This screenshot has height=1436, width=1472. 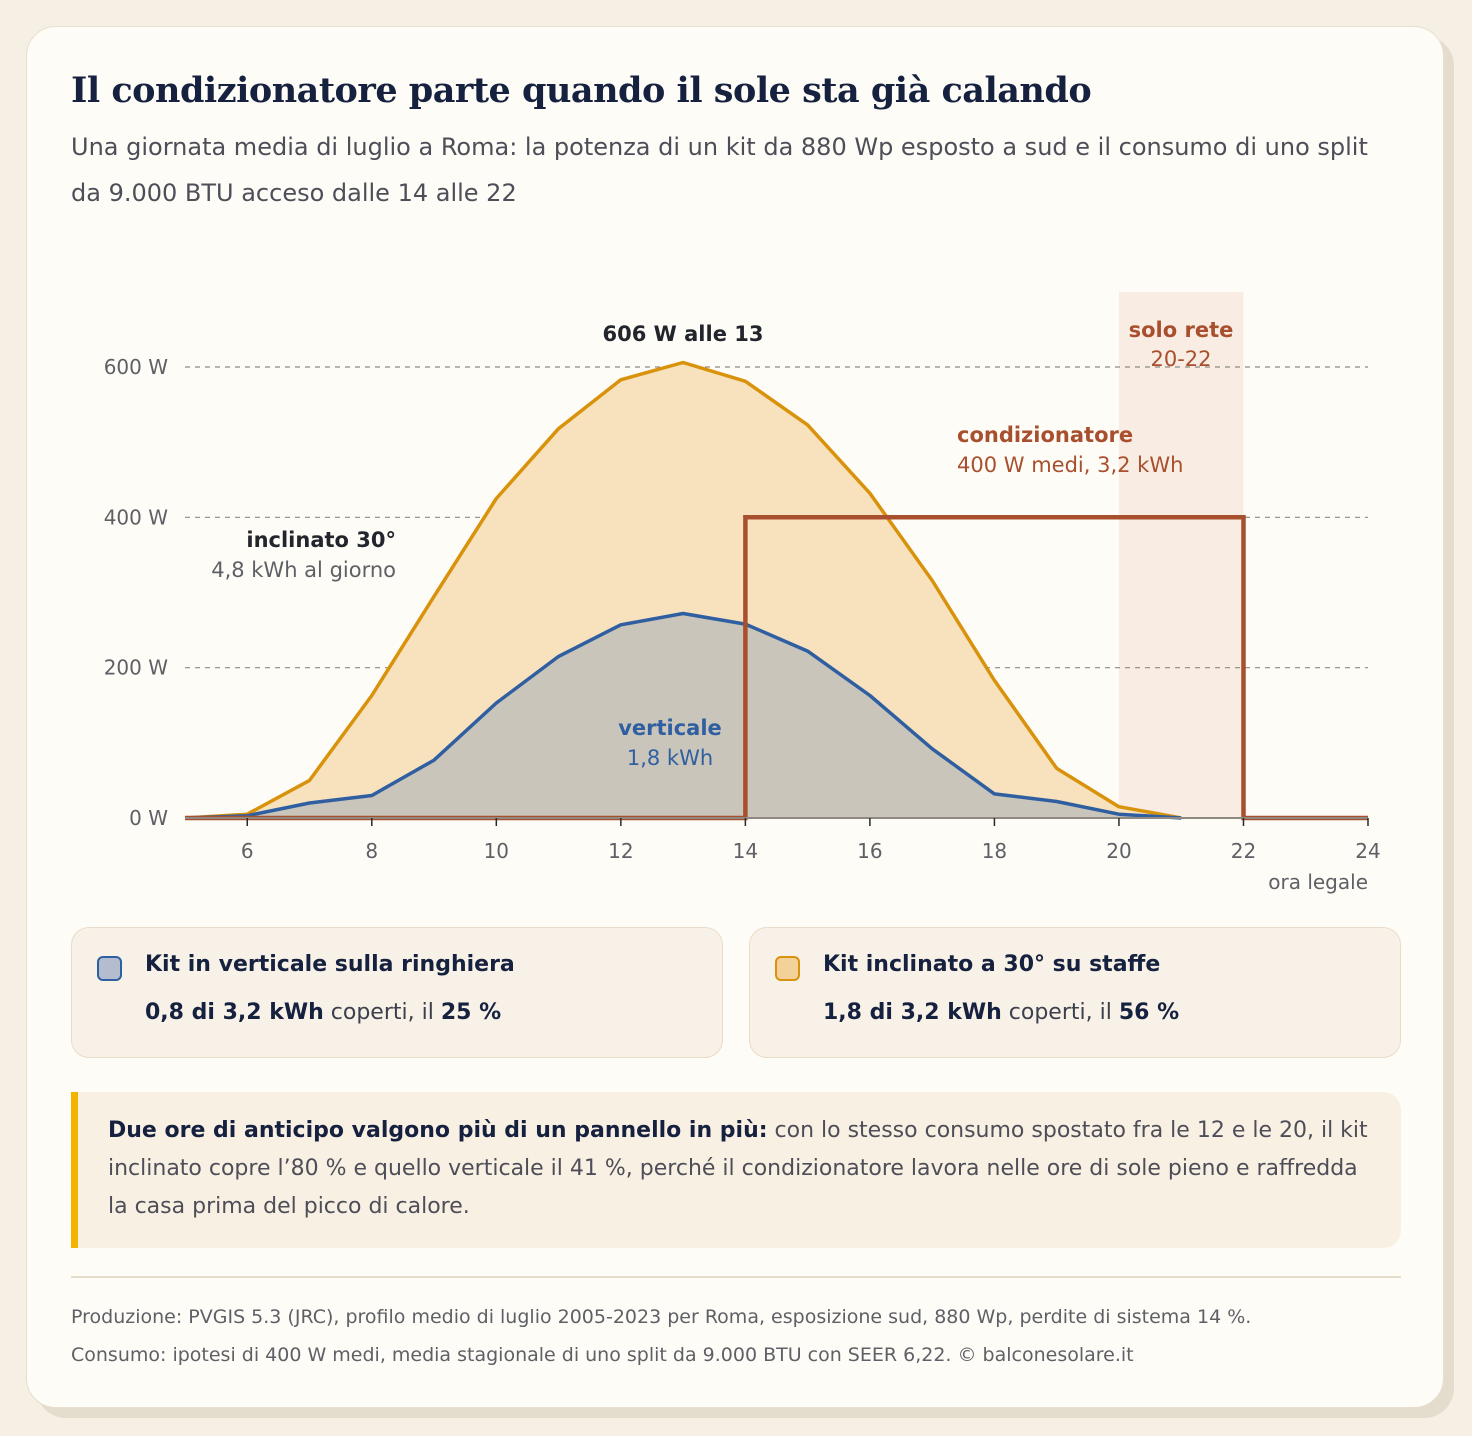 I want to click on x-axis: 6 8 10 12 14 16 18 20 22 24, so click(x=783, y=840).